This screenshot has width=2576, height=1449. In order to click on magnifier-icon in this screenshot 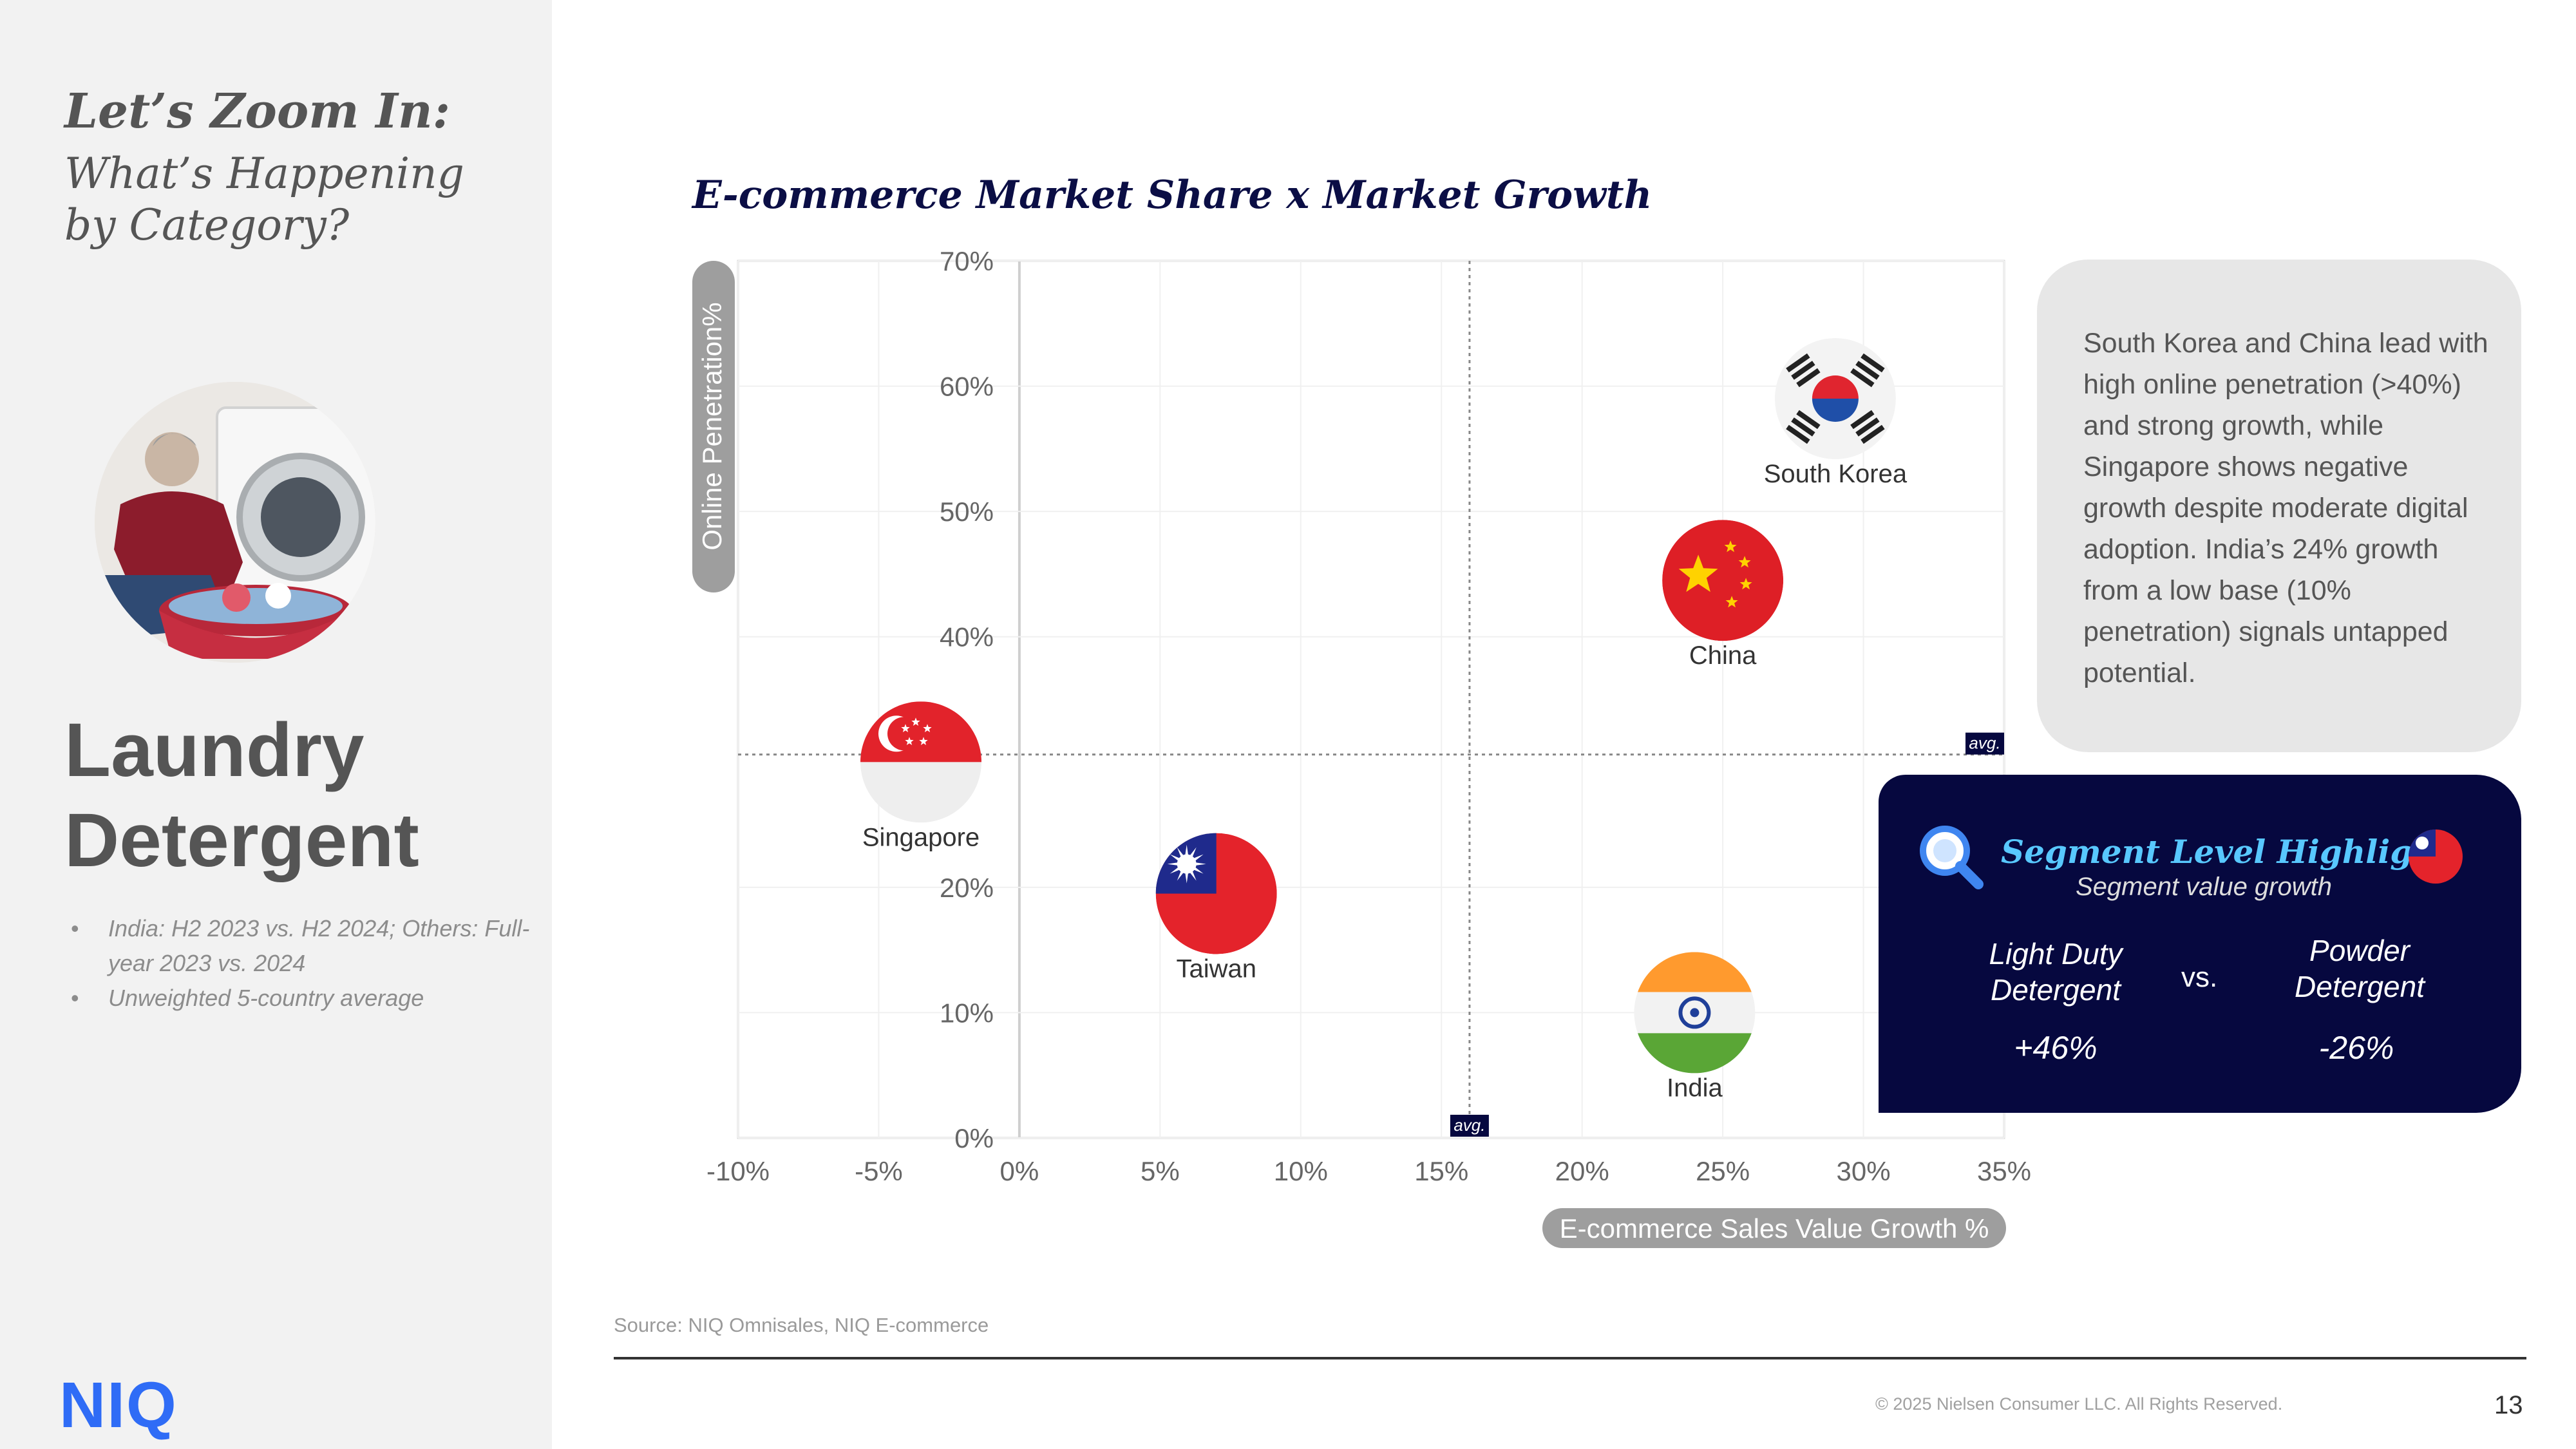, I will do `click(1952, 857)`.